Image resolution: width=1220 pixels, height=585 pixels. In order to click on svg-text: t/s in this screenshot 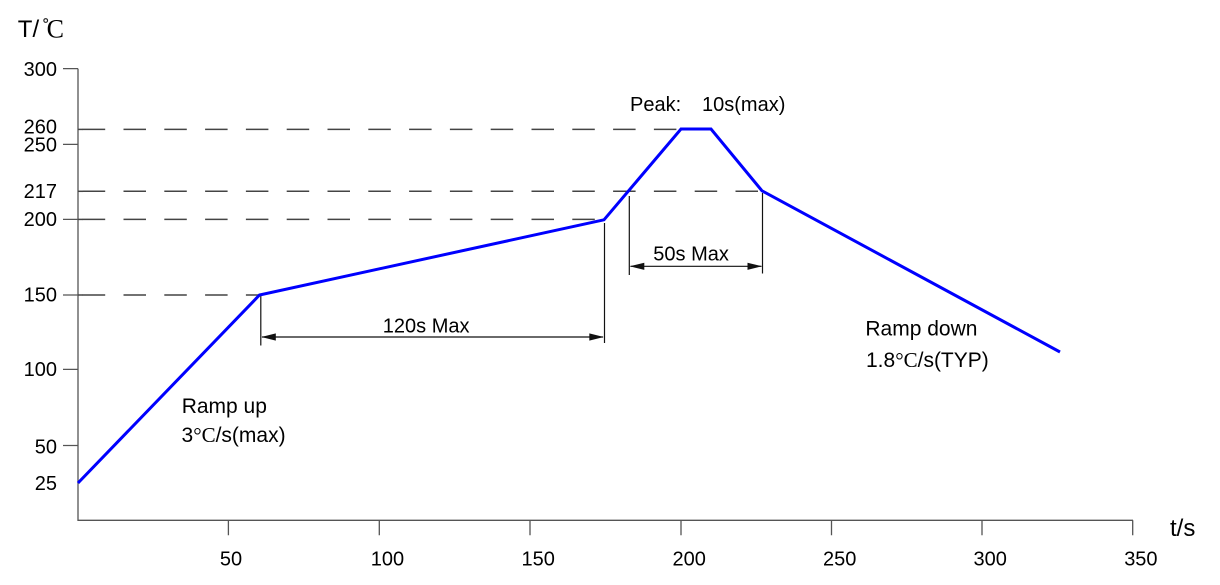, I will do `click(1182, 528)`.